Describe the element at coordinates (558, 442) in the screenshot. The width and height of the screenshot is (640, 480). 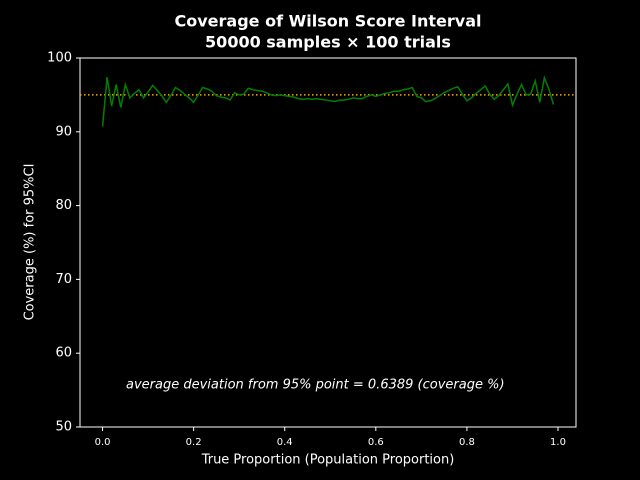
I see `x-tick-label: 1.0` at that location.